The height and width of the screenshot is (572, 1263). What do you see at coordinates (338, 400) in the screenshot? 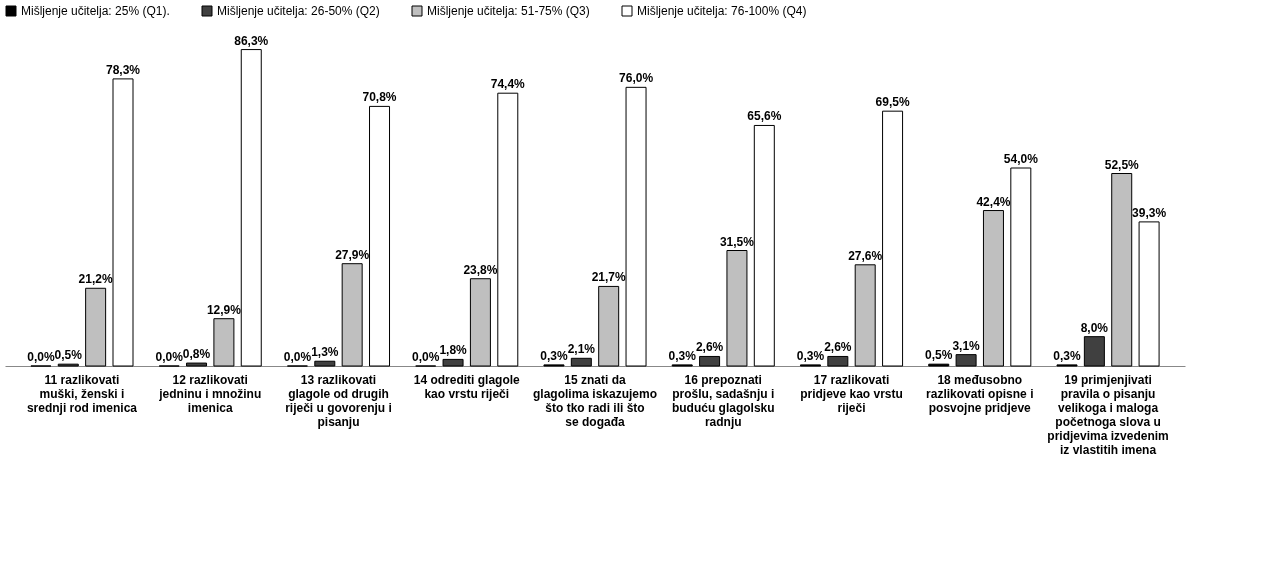
I see `x-tick-label: 13 razlikovati glagole od drugih riječi u govorenju i pisanju` at bounding box center [338, 400].